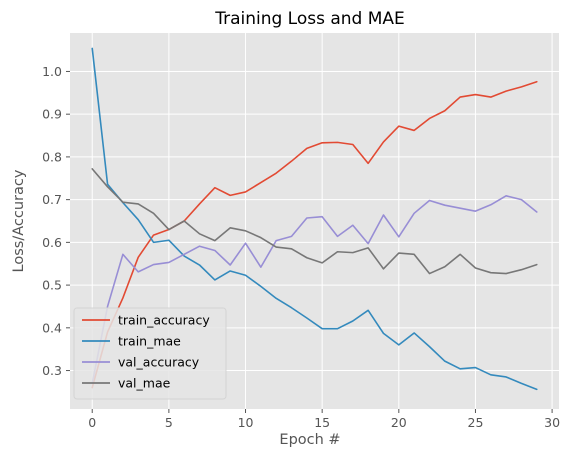 The height and width of the screenshot is (457, 570). What do you see at coordinates (144, 383) in the screenshot?
I see `legend-label: val_mae` at bounding box center [144, 383].